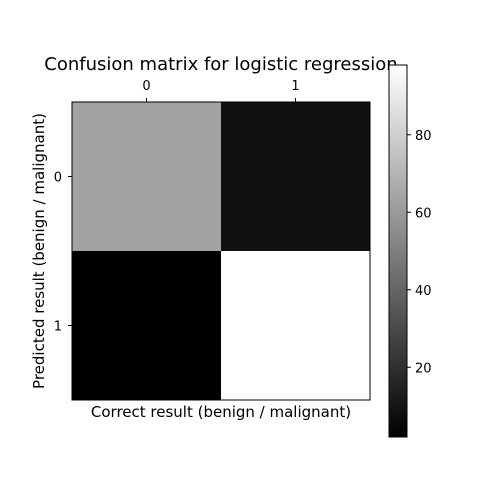  Describe the element at coordinates (423, 368) in the screenshot. I see `colorbar-tick-label: 20` at that location.